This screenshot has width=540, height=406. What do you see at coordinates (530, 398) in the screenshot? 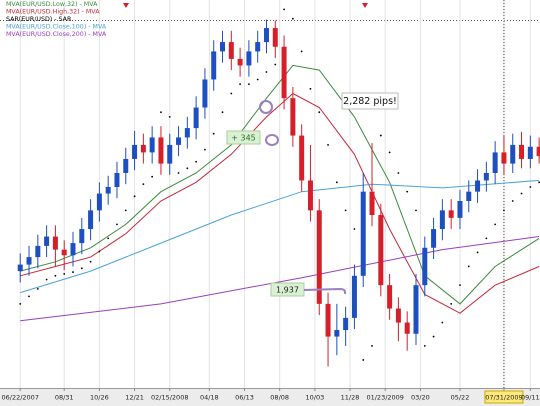
I see `x-tick-label: 09/11` at bounding box center [530, 398].